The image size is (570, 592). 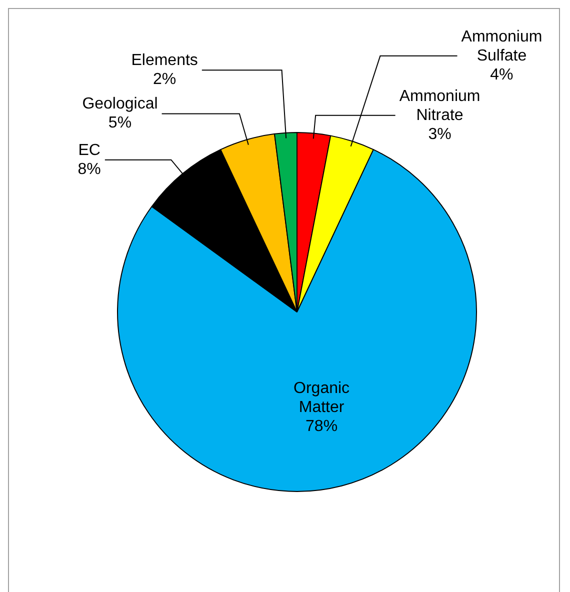 I want to click on data-label: 78%, so click(x=322, y=427).